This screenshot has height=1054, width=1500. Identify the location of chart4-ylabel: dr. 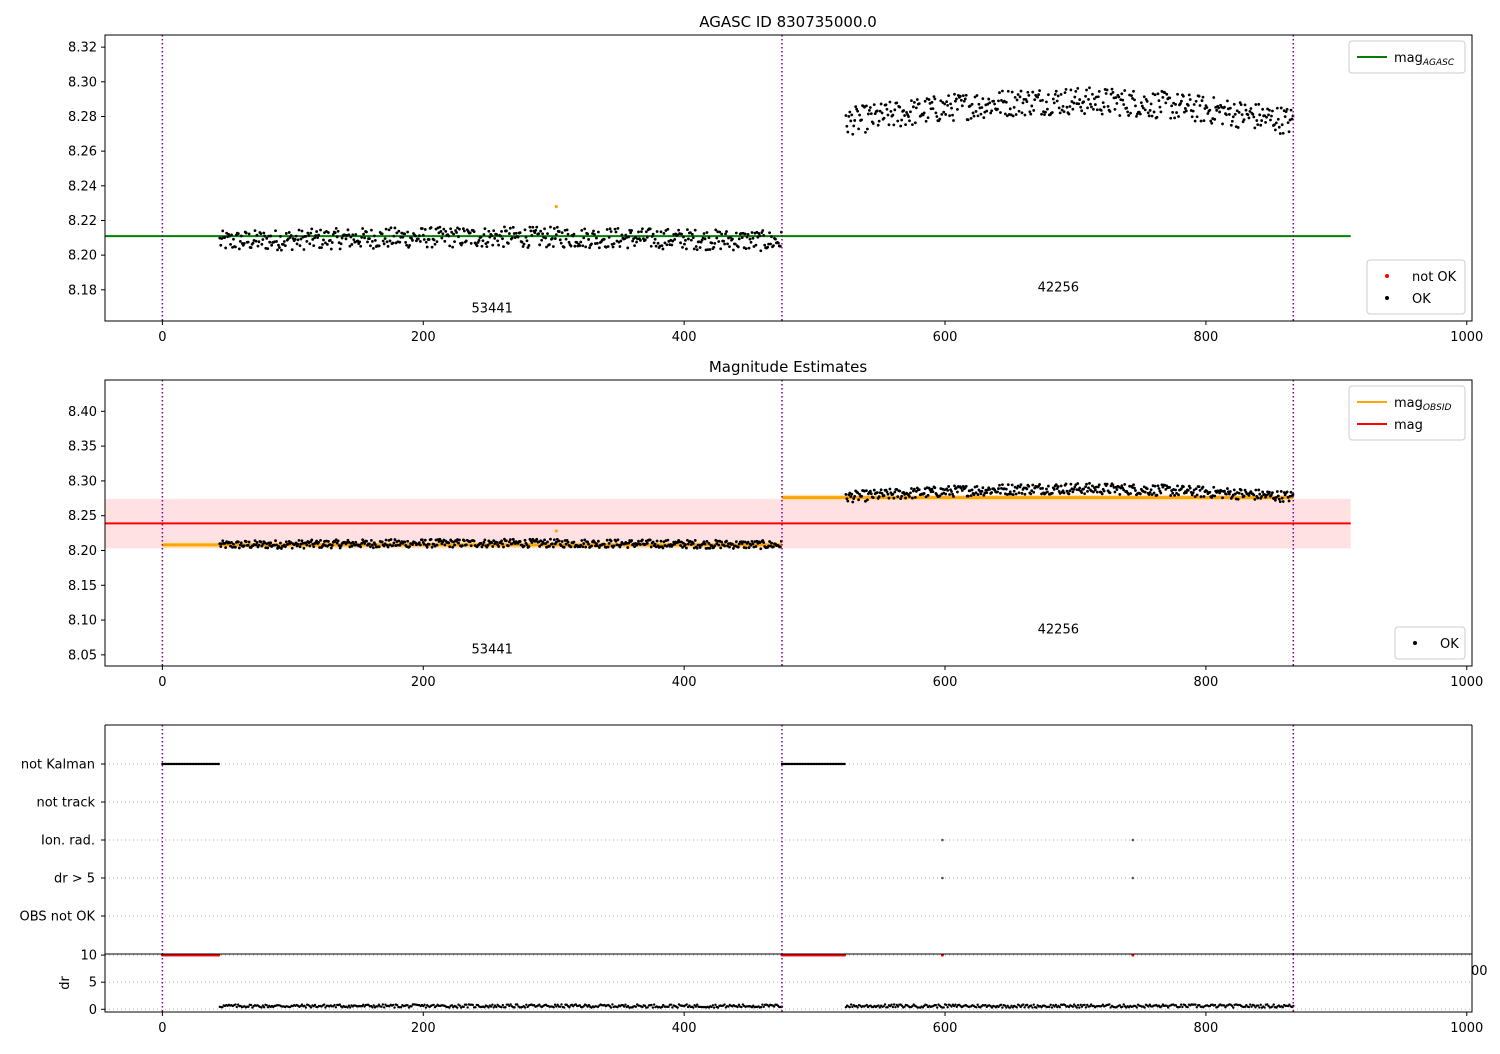
(65, 983).